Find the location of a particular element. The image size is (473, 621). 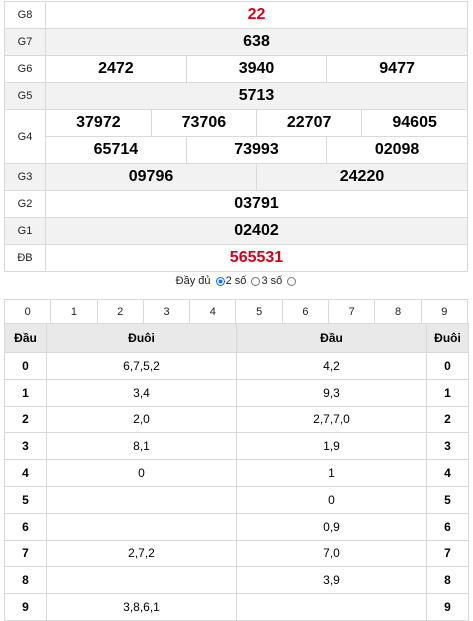

row-tail: 7 is located at coordinates (448, 553).